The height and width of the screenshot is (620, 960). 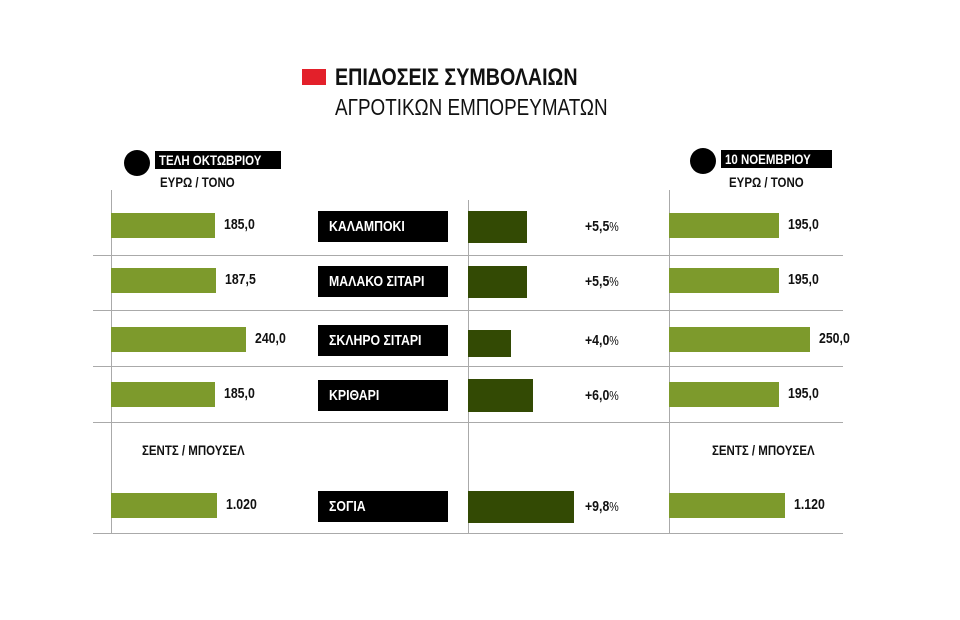 What do you see at coordinates (383, 226) in the screenshot?
I see `commodity-label: ΚΑΛΑΜΠΟΚΙ` at bounding box center [383, 226].